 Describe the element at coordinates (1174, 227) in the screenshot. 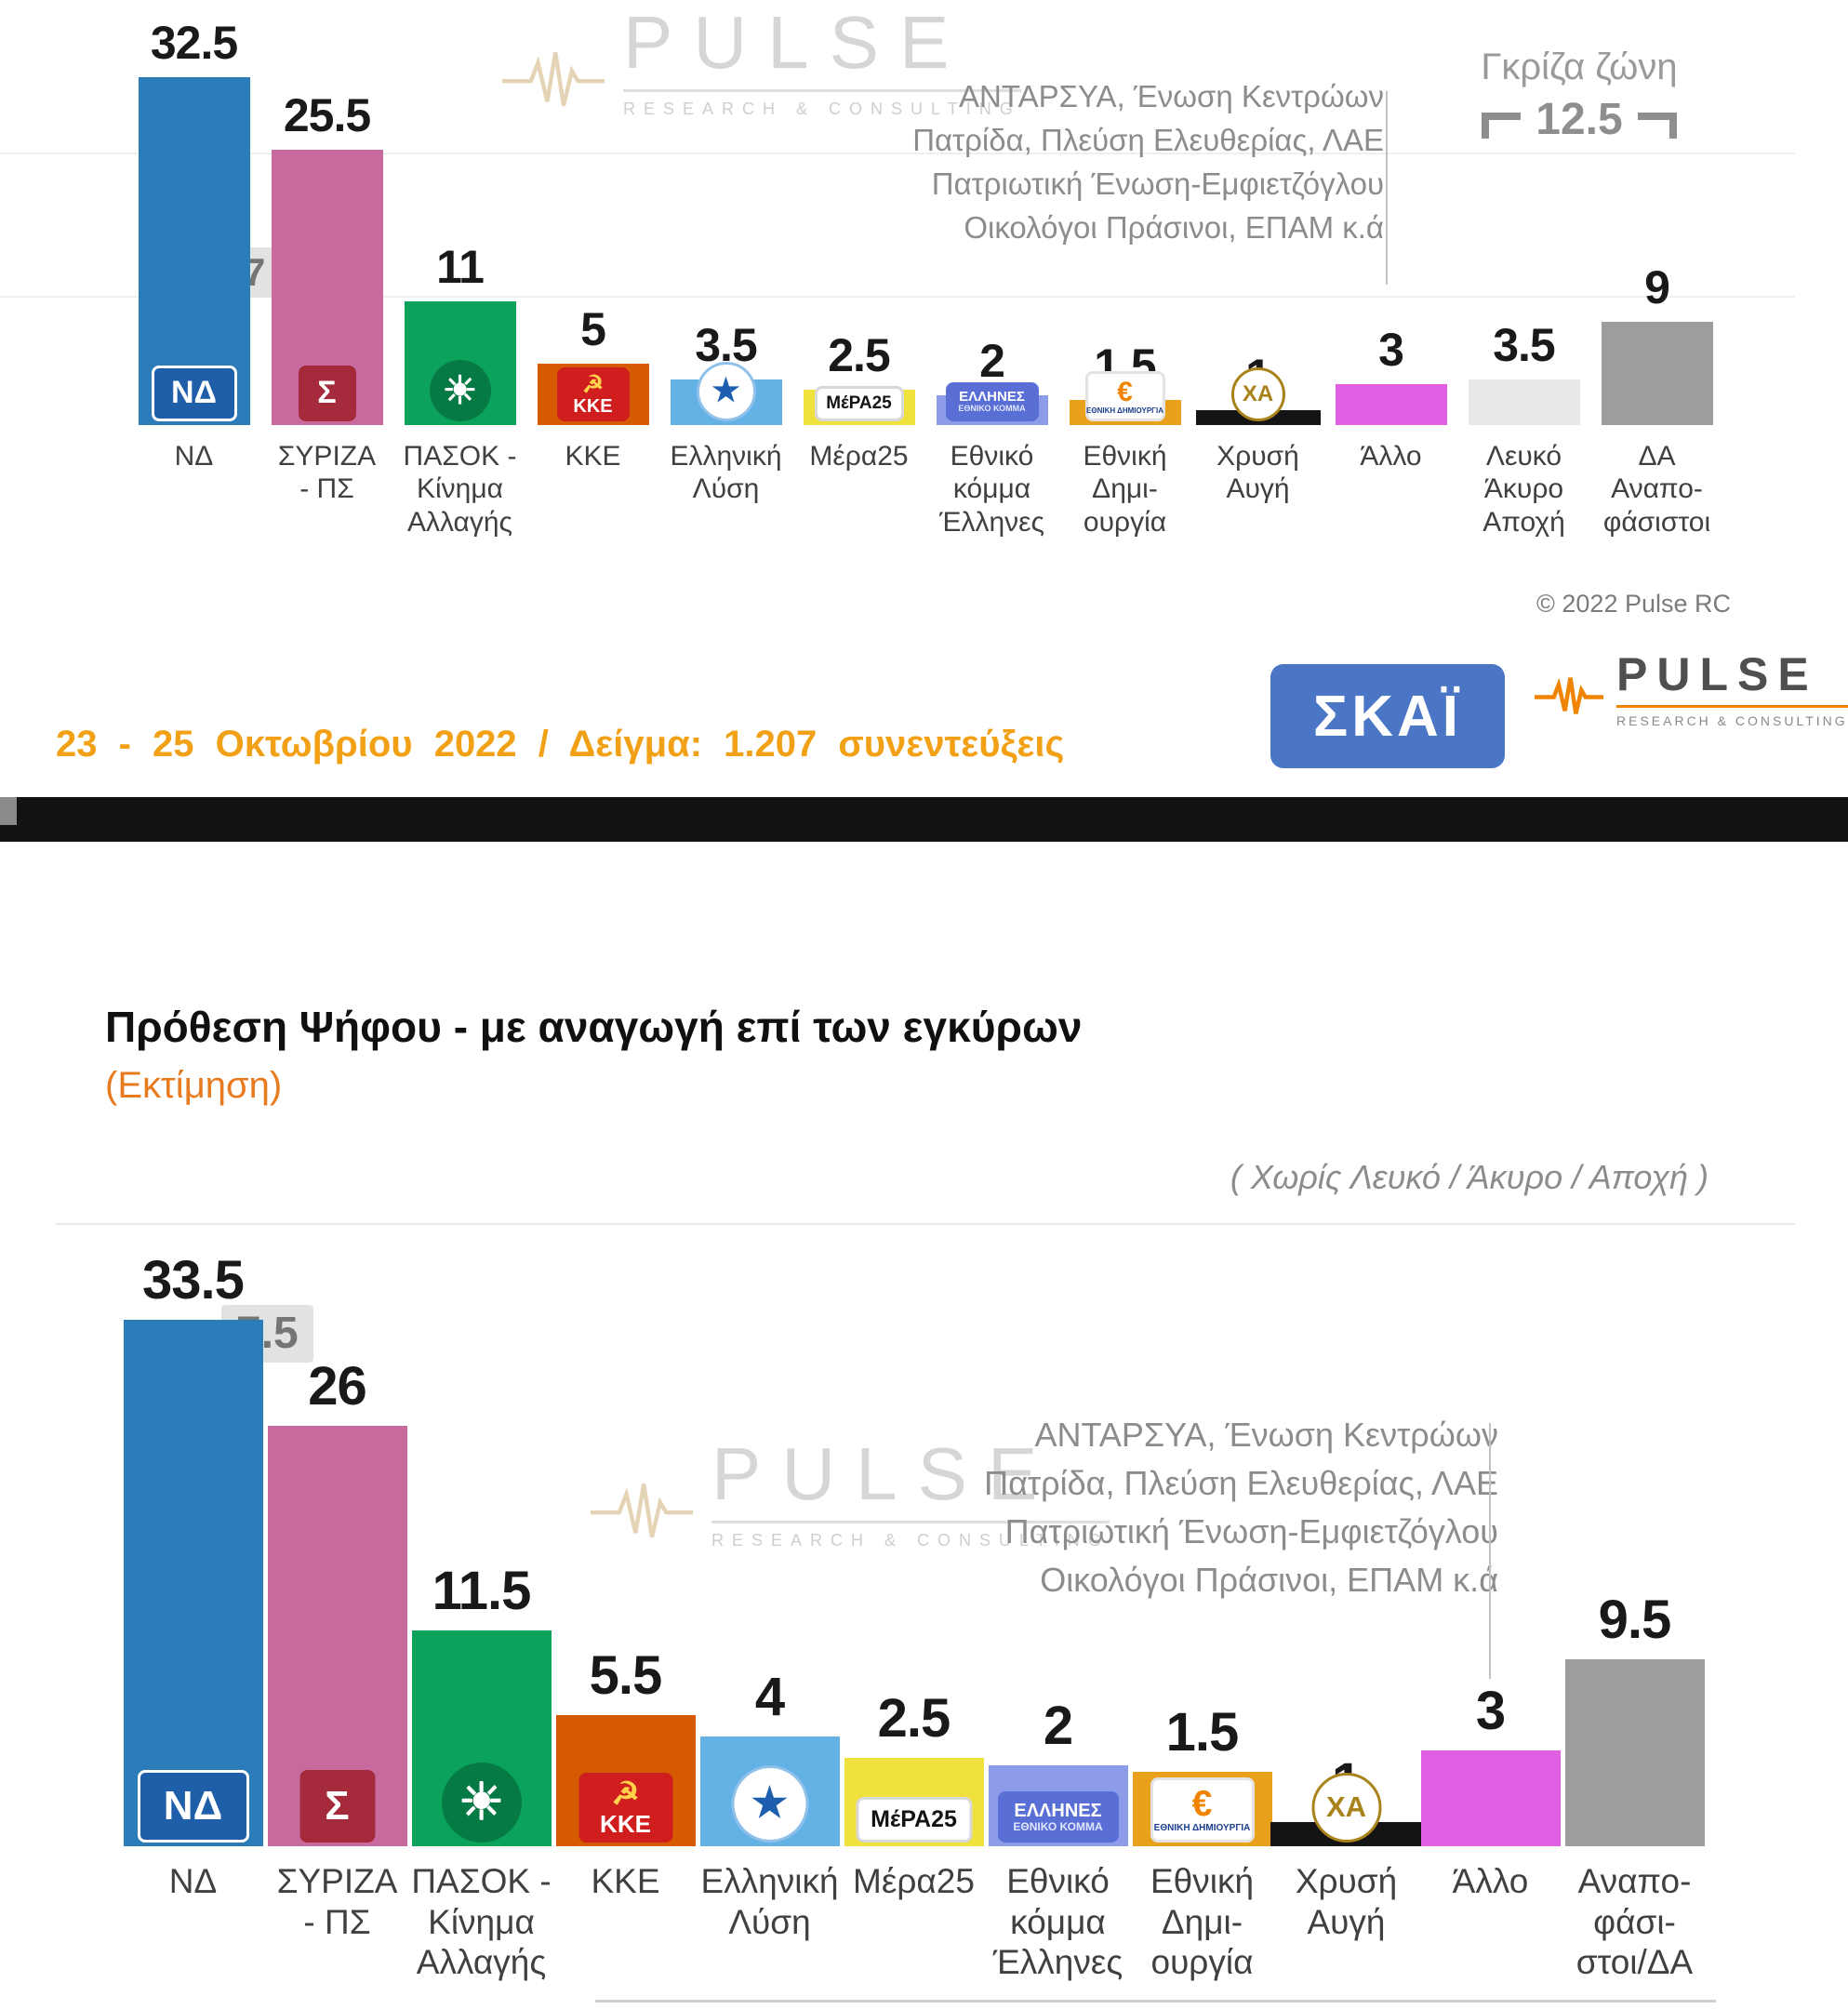

I see `annotation-line-4: Οικολόγοι Πράσινοι, ΕΠΑΜ κ.ά` at that location.